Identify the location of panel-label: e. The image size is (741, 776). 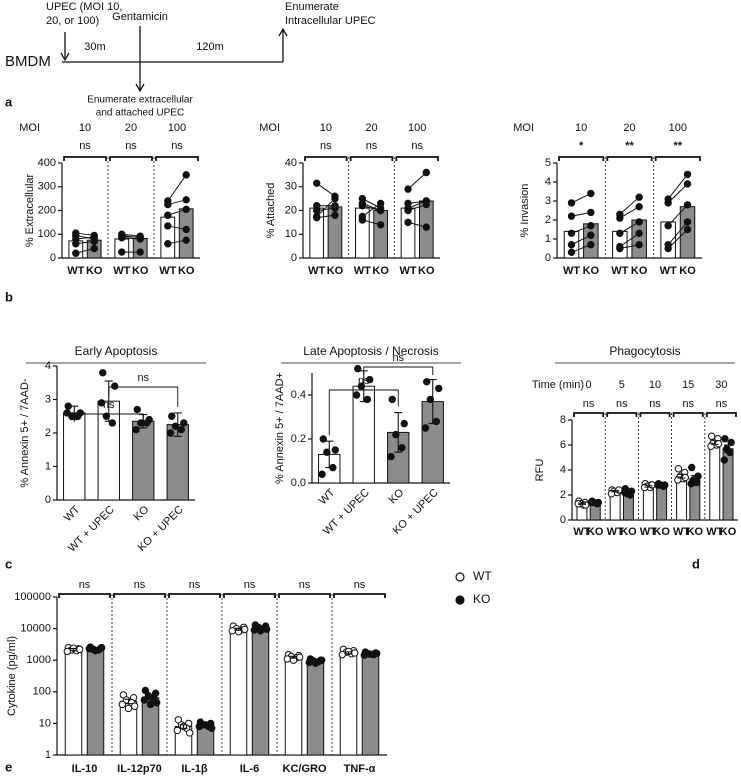
(8, 766).